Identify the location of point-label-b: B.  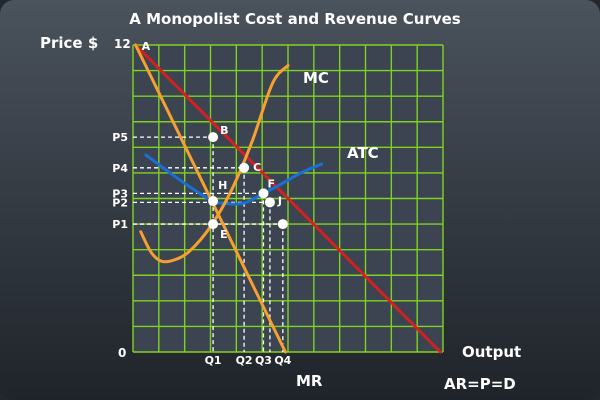
(224, 130).